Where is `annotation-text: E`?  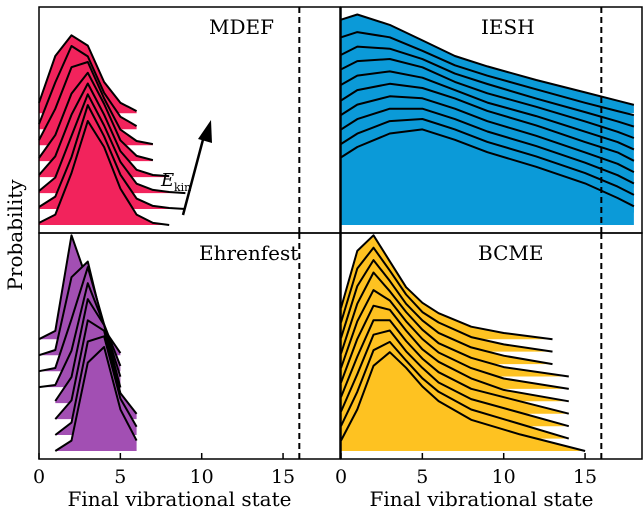 annotation-text: E is located at coordinates (167, 180).